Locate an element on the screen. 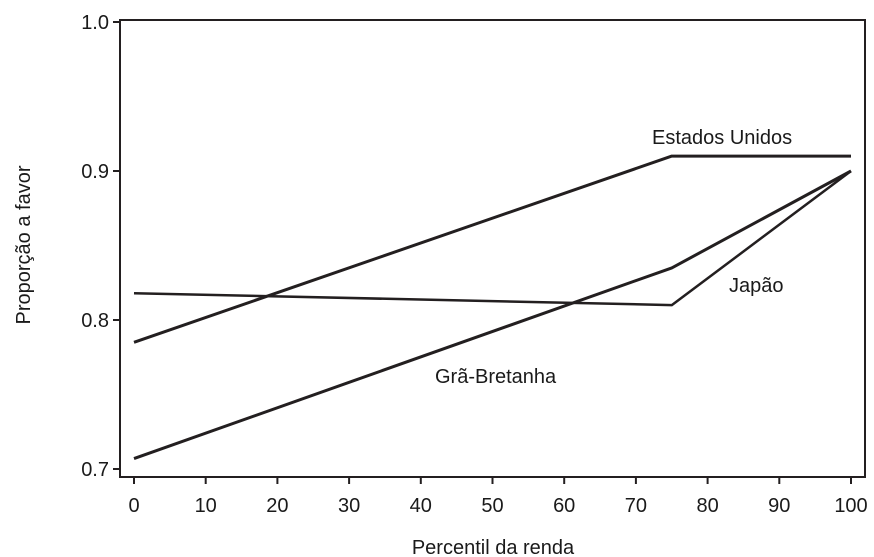  y-tick-label: 0.8 is located at coordinates (95, 321).